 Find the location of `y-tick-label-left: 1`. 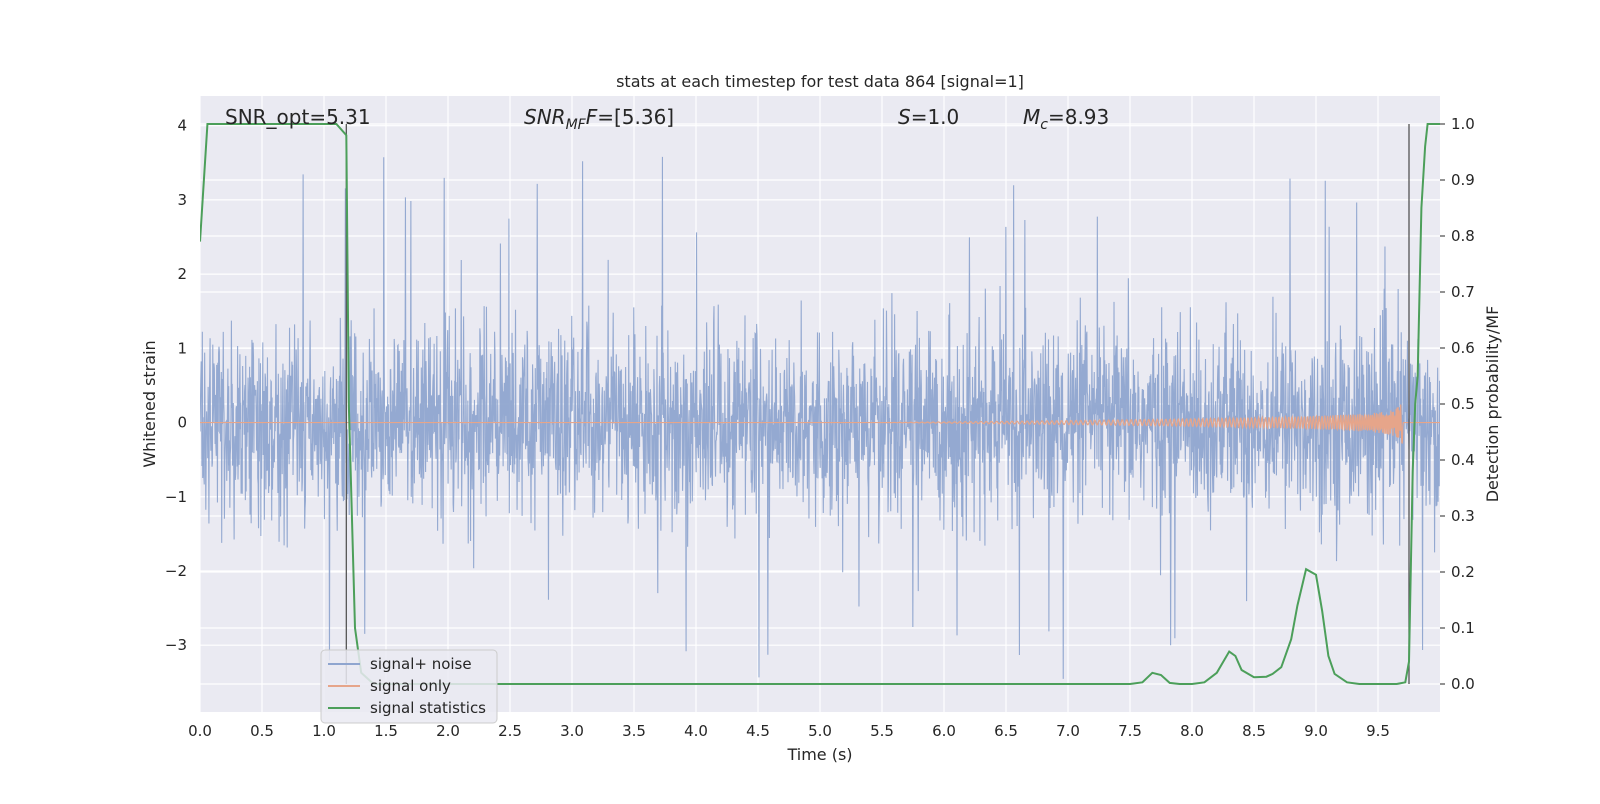

y-tick-label-left: 1 is located at coordinates (182, 348).